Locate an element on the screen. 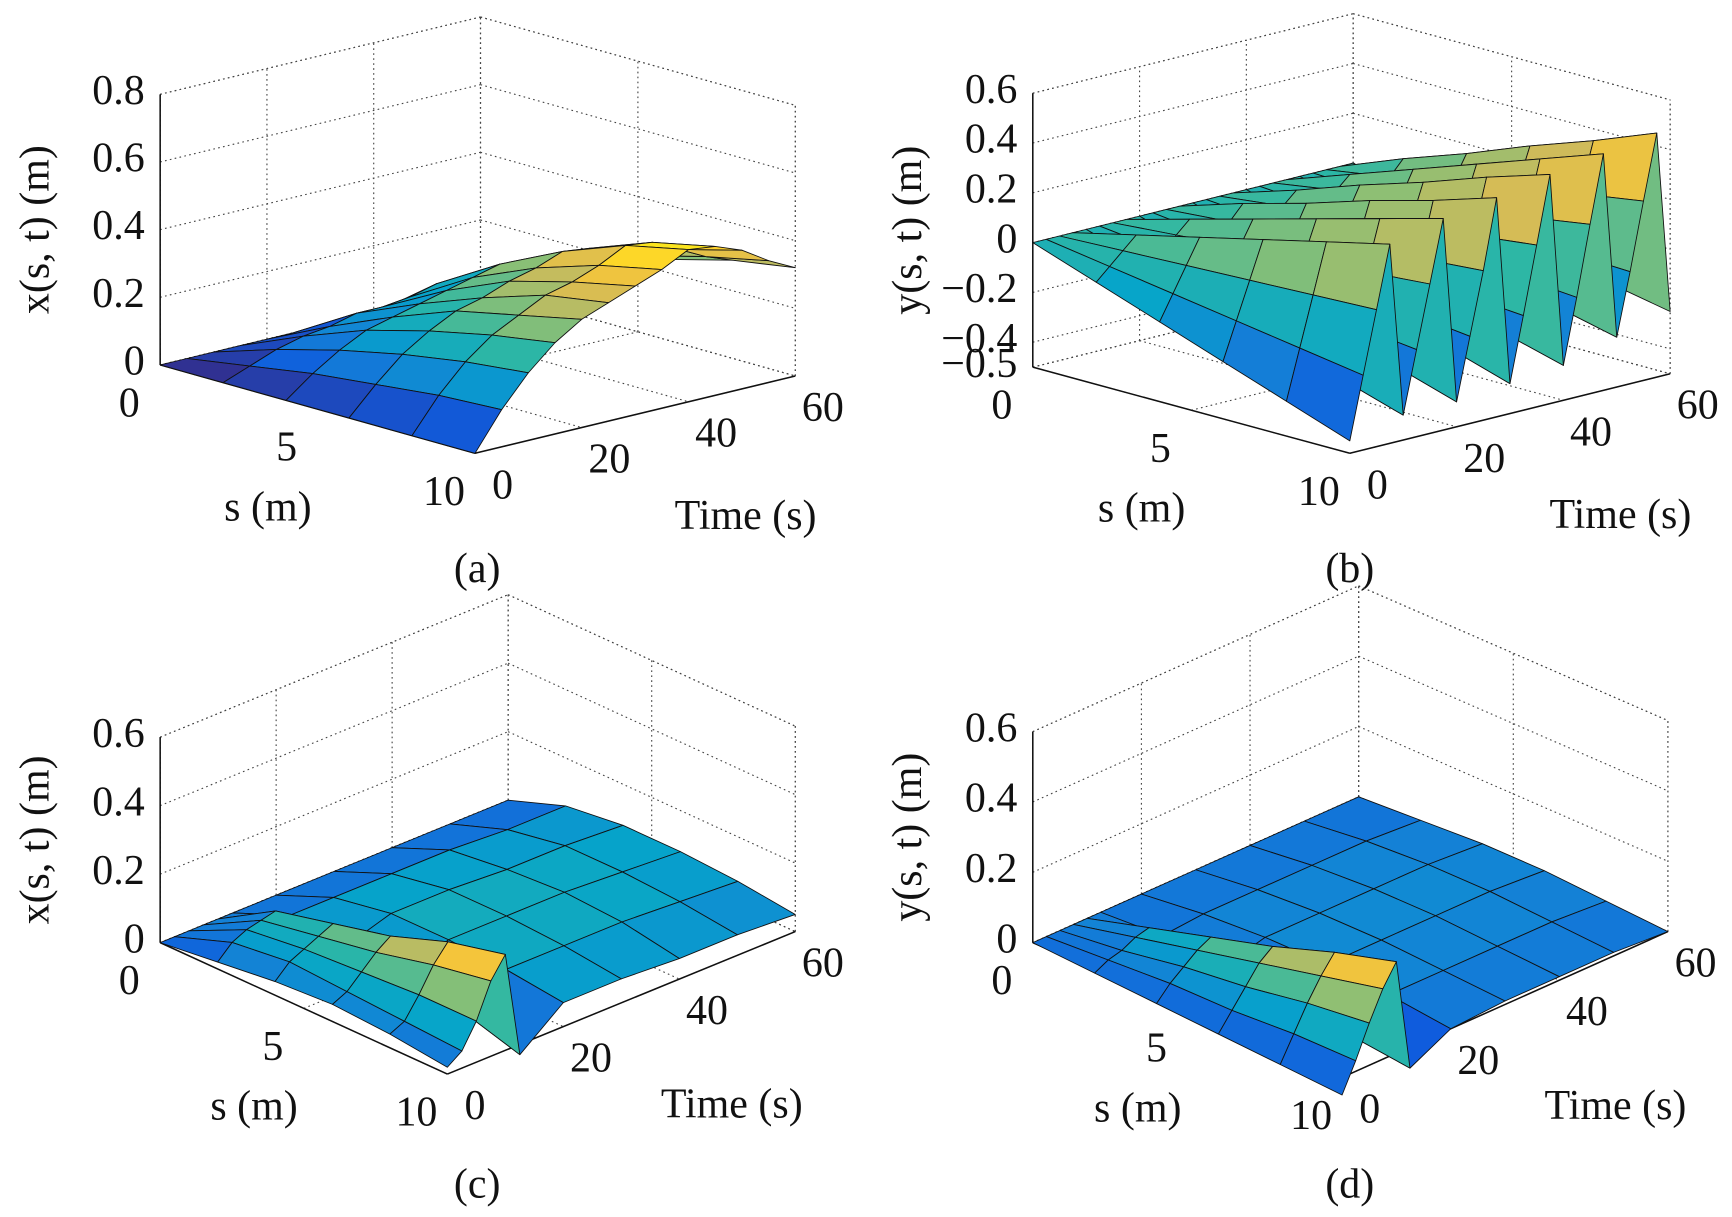  panel-caption: (c) is located at coordinates (477, 1184).